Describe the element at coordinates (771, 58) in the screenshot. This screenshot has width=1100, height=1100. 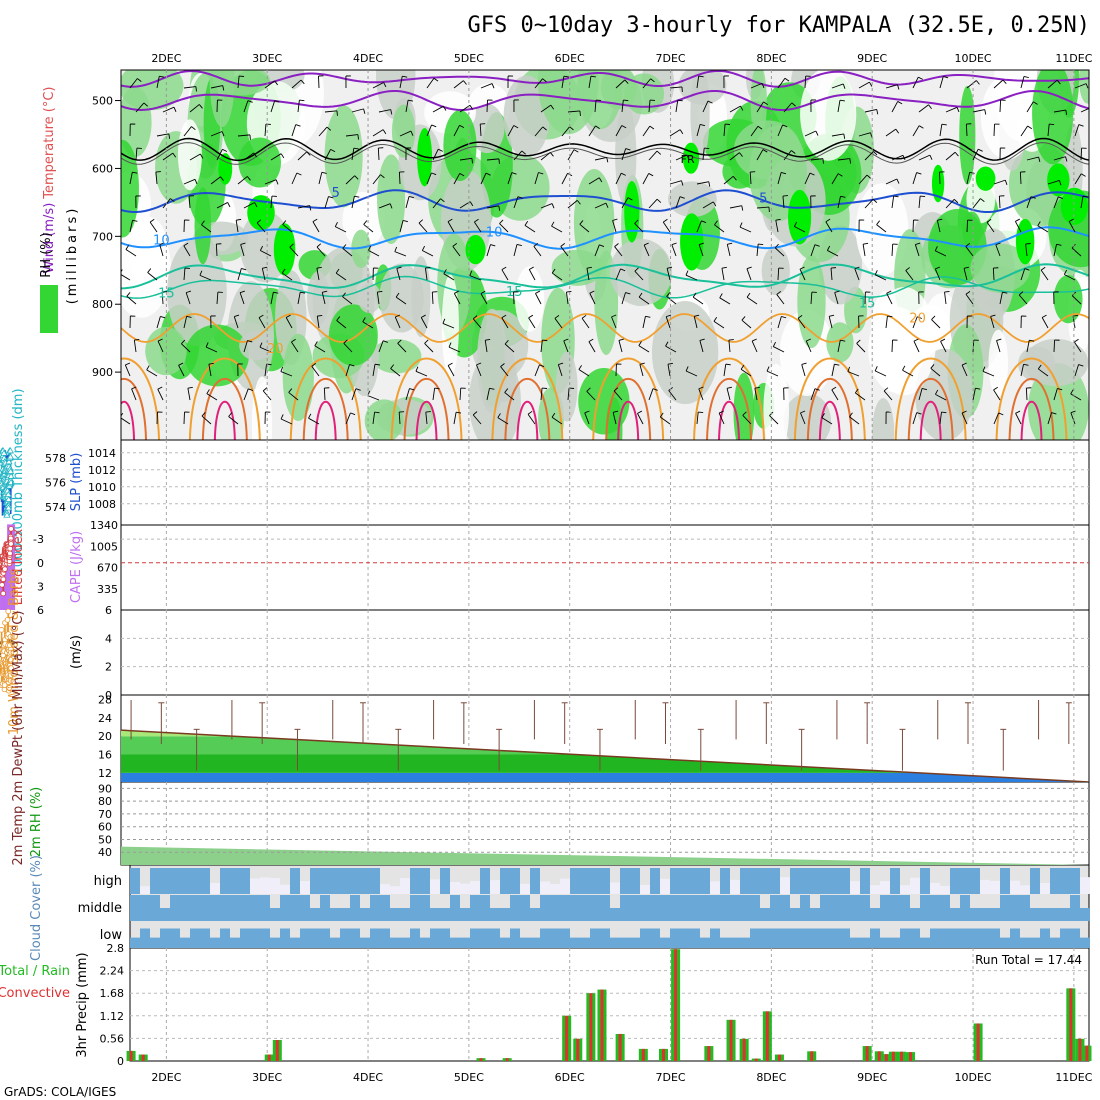
I see `day-label-top: 8DEC` at that location.